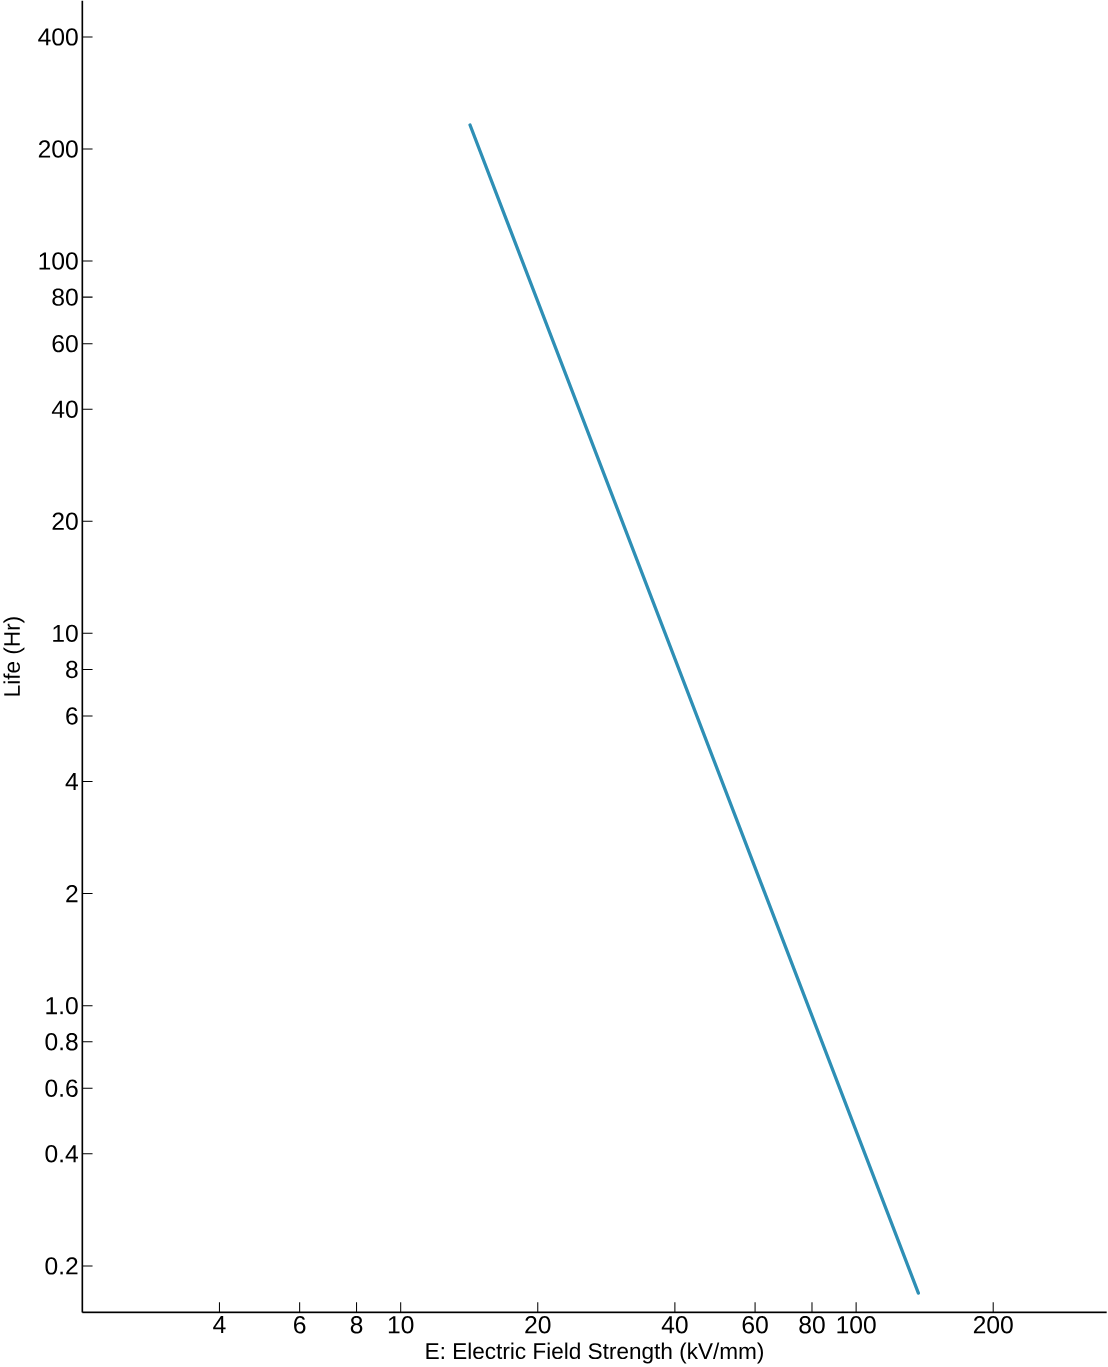 This screenshot has width=1108, height=1367. Describe the element at coordinates (58, 261) in the screenshot. I see `y-tick-label: 100` at that location.